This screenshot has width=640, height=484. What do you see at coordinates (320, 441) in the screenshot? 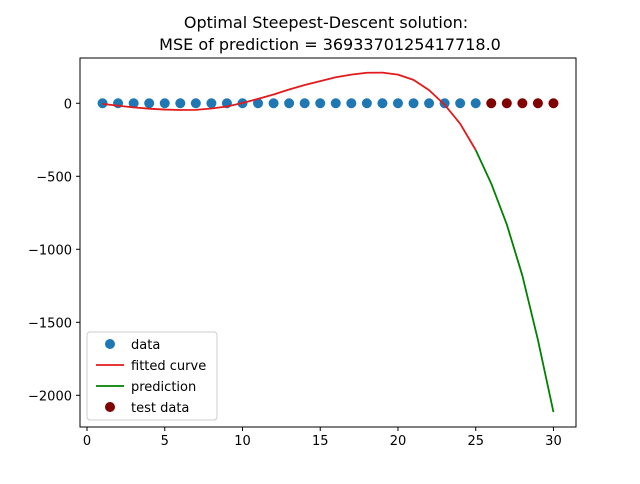
I see `x-tick-label: 15` at bounding box center [320, 441].